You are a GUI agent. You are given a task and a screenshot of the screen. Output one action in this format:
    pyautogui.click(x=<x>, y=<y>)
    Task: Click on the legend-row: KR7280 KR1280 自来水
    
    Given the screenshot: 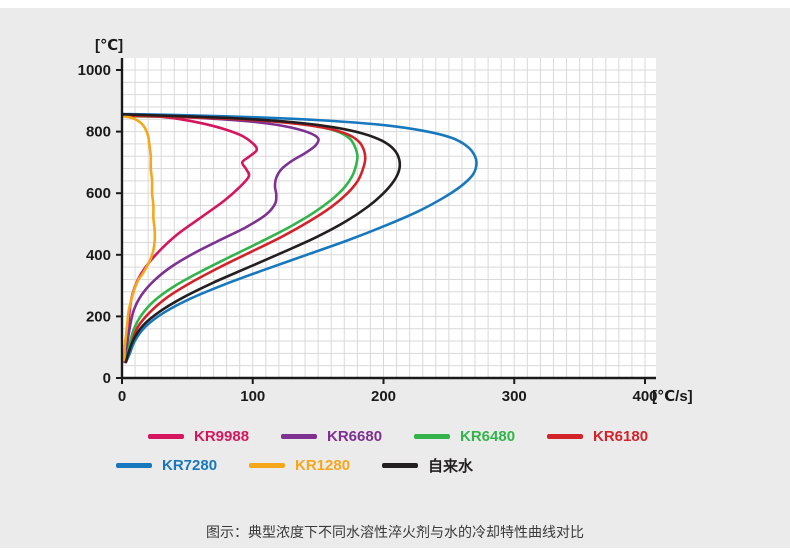 What is the action you would take?
    pyautogui.click(x=398, y=465)
    